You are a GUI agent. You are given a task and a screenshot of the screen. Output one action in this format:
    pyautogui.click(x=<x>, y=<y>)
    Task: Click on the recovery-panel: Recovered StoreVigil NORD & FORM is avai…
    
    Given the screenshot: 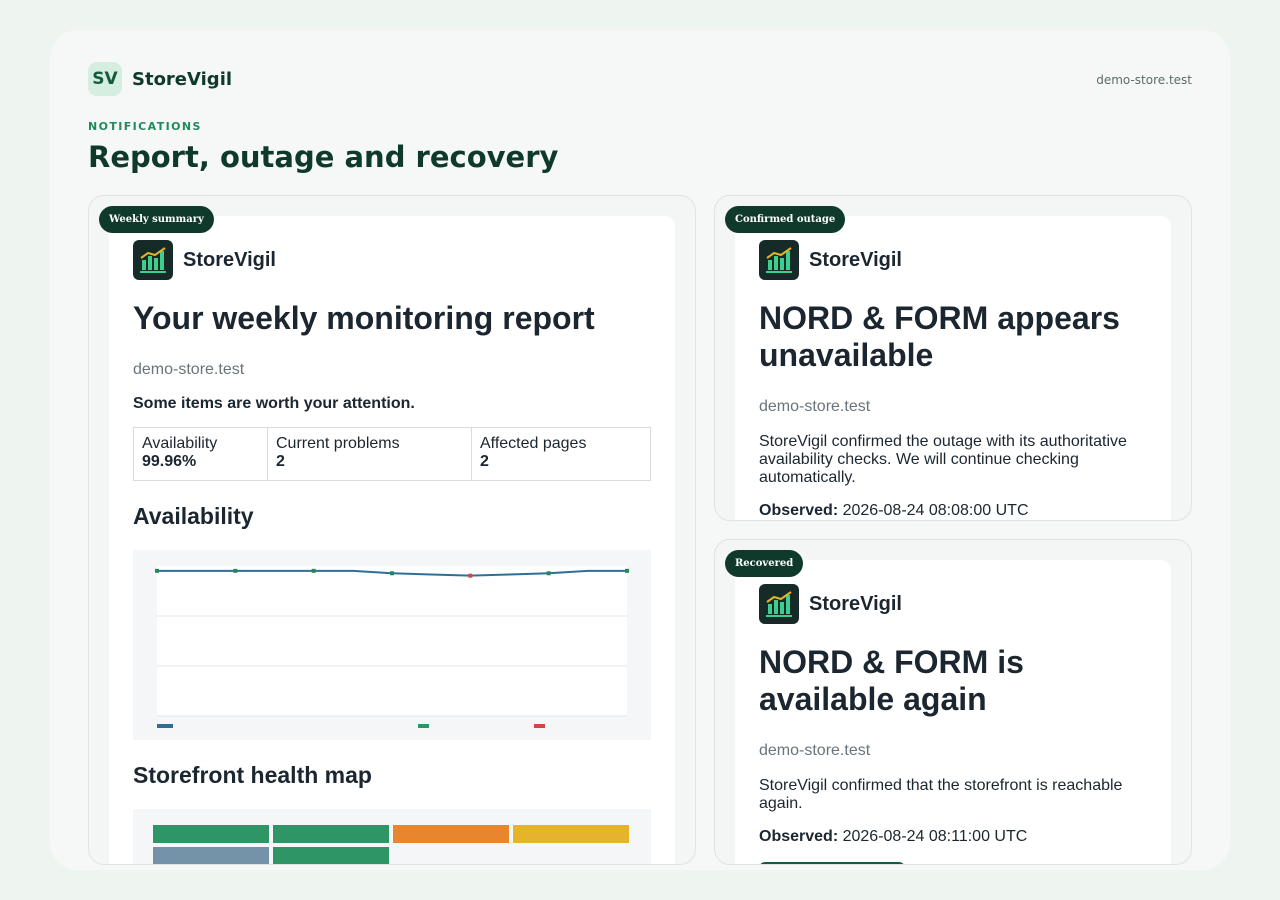 What is the action you would take?
    pyautogui.click(x=953, y=702)
    